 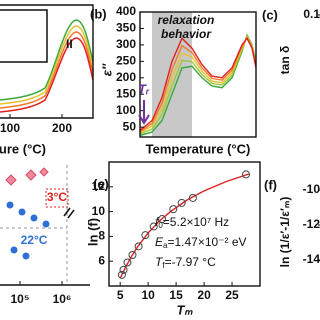 I want to click on annotation: relaxation, so click(x=186, y=20).